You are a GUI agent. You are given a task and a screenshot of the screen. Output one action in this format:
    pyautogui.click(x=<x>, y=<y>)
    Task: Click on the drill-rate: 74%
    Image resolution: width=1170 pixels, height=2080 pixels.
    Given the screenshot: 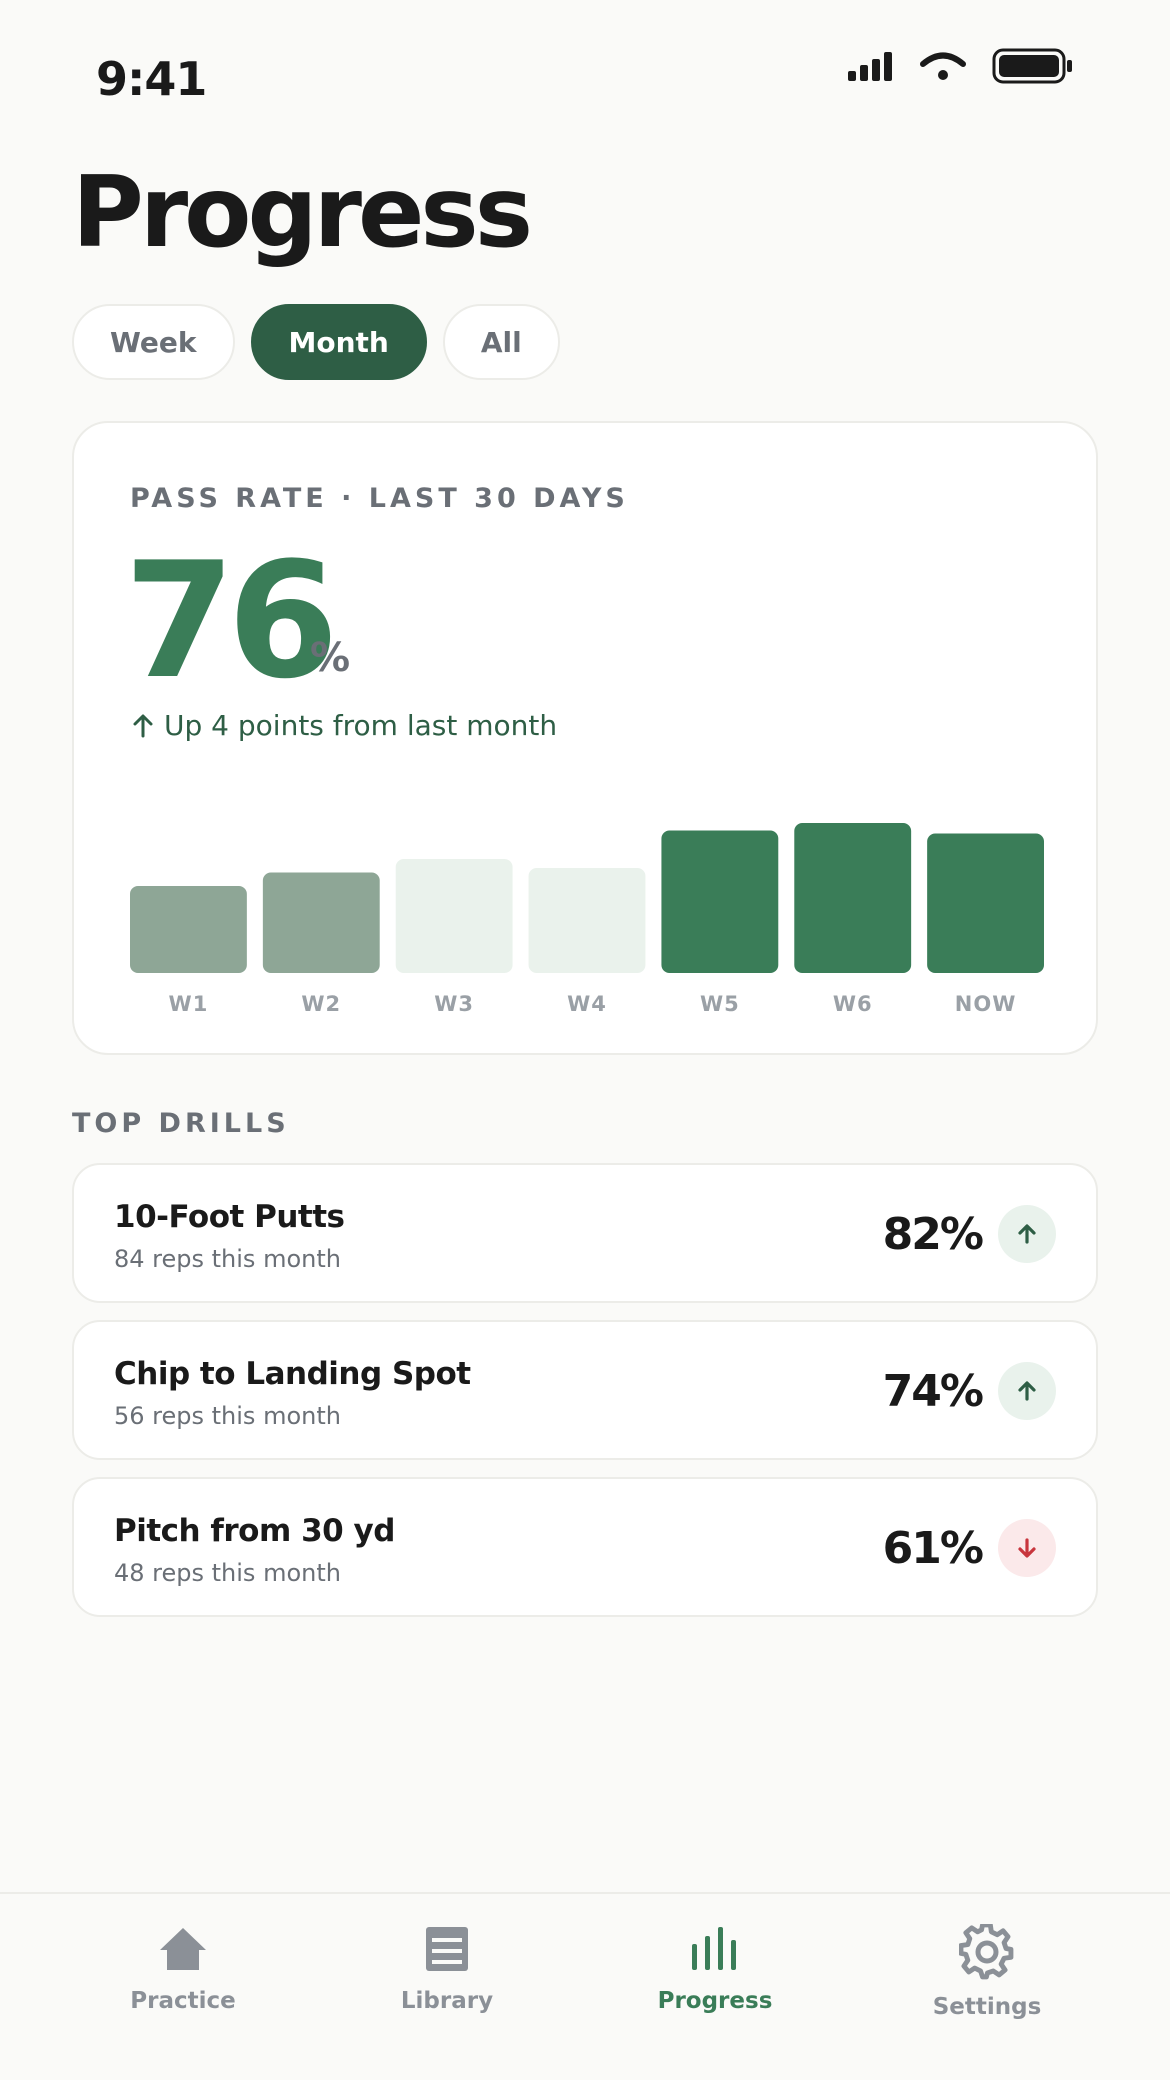 What is the action you would take?
    pyautogui.click(x=933, y=1391)
    